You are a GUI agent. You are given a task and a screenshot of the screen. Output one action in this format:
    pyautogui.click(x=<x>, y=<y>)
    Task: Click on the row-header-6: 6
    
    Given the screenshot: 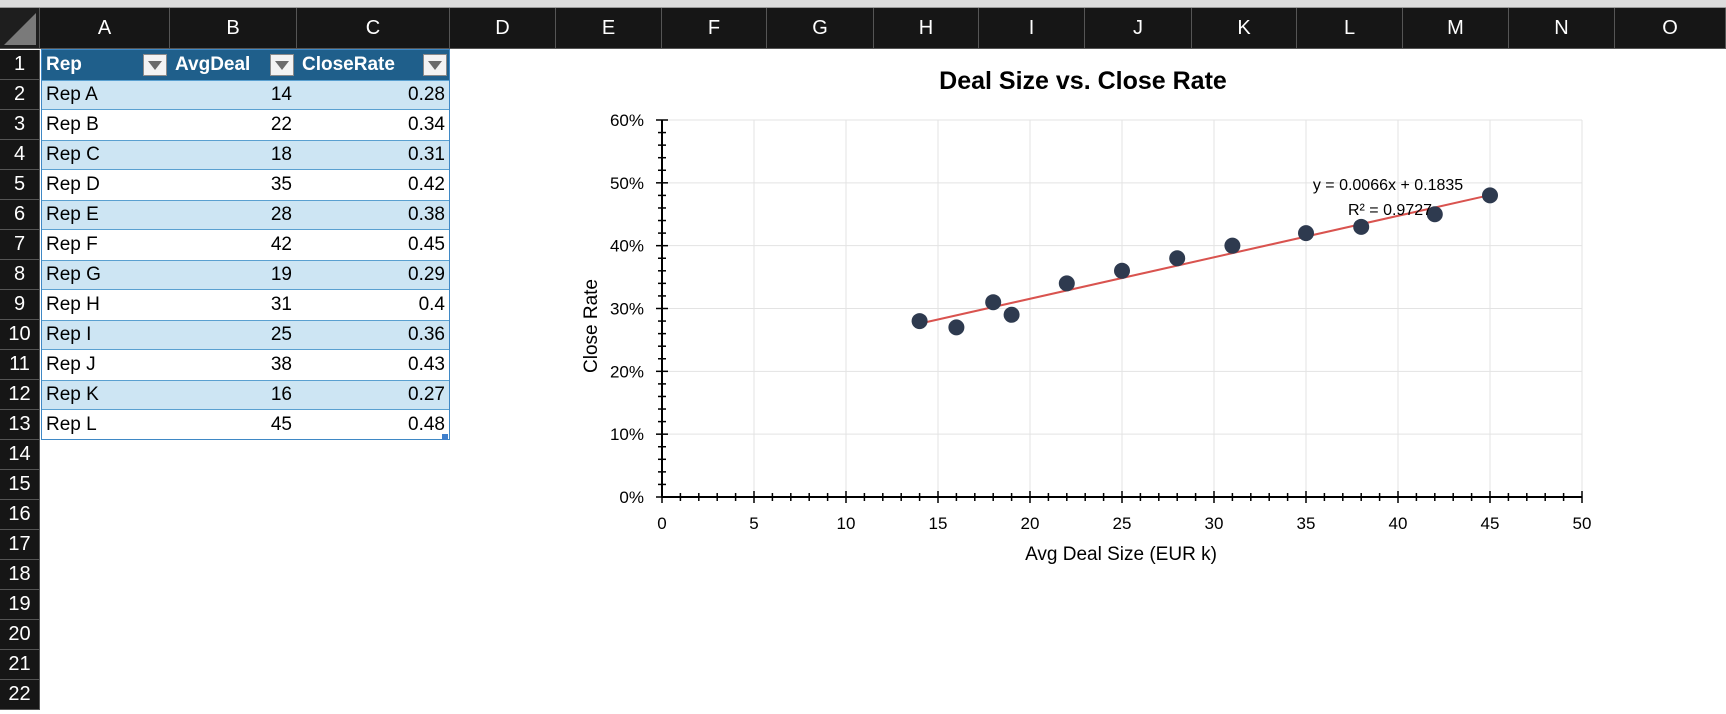 What is the action you would take?
    pyautogui.click(x=20, y=215)
    